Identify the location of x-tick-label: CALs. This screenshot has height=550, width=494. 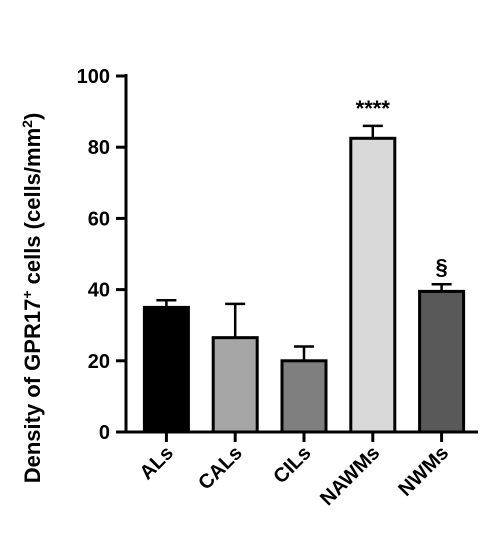
(220, 468).